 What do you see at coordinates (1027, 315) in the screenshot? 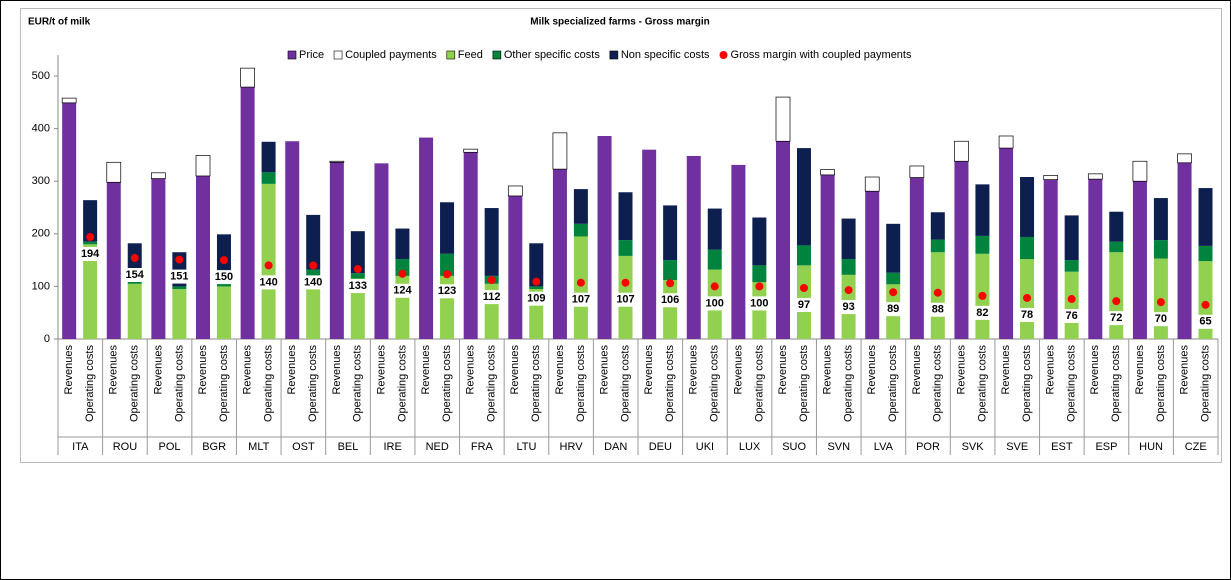
I see `data-label: 78` at bounding box center [1027, 315].